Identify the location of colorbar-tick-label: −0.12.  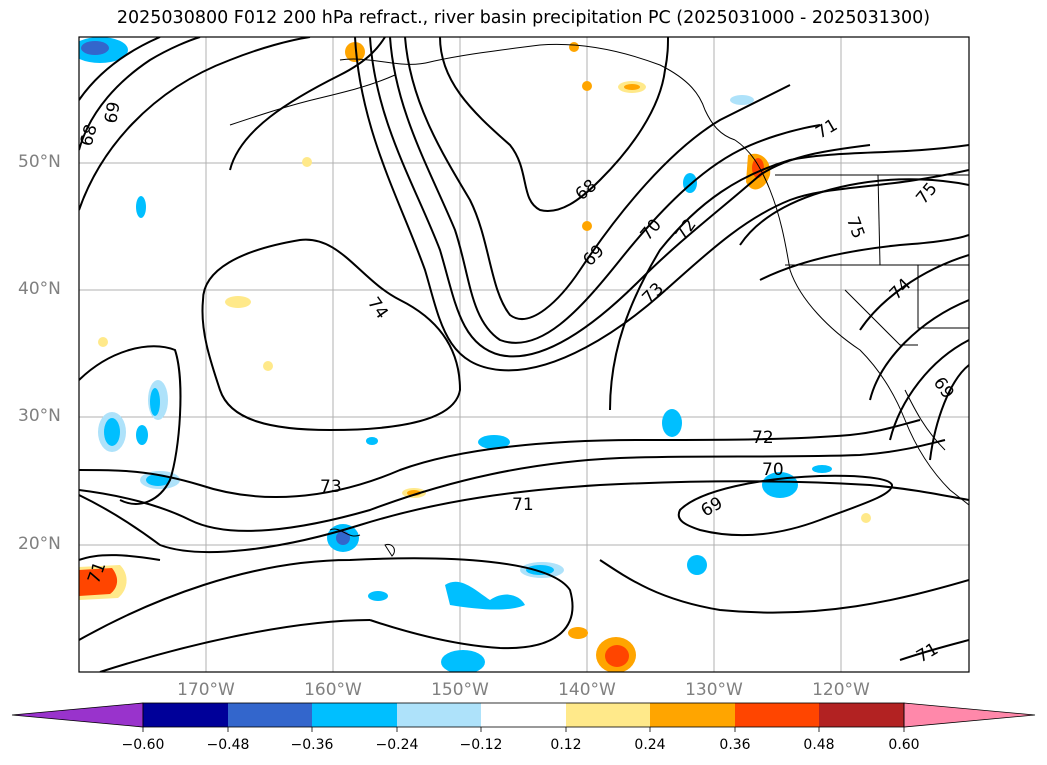
(481, 745).